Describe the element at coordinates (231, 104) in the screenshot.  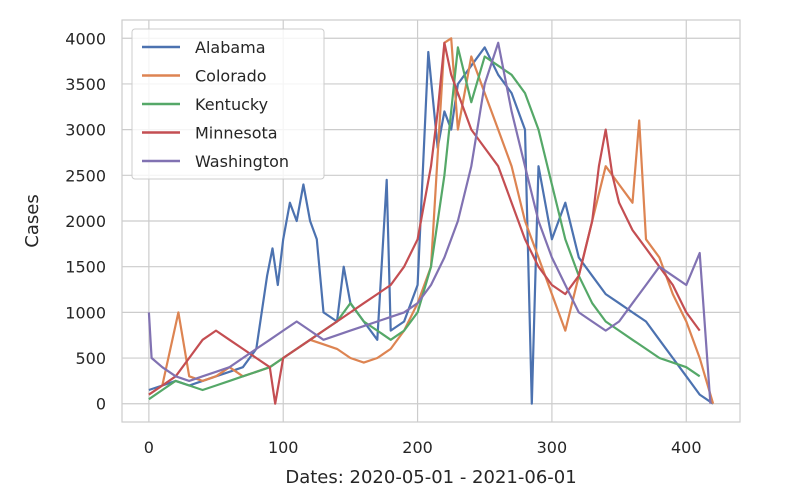
I see `legend-label-kentucky: Kentucky` at that location.